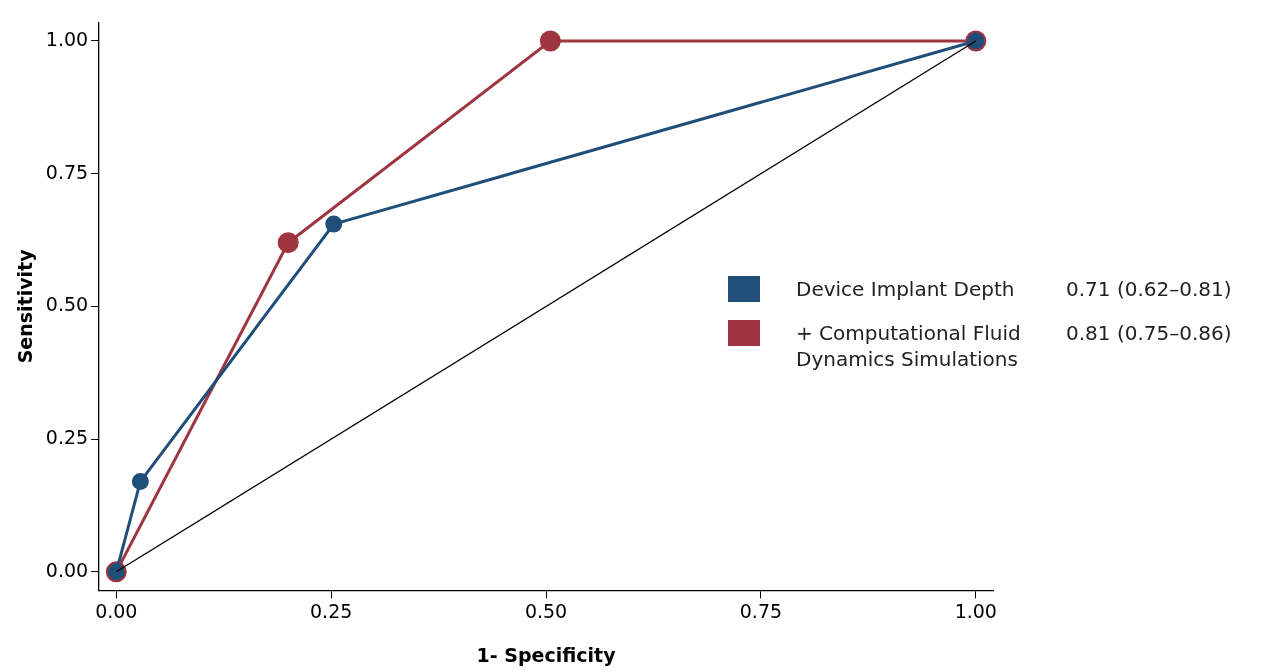  Describe the element at coordinates (67, 171) in the screenshot. I see `y-tick-label: 0.75` at that location.